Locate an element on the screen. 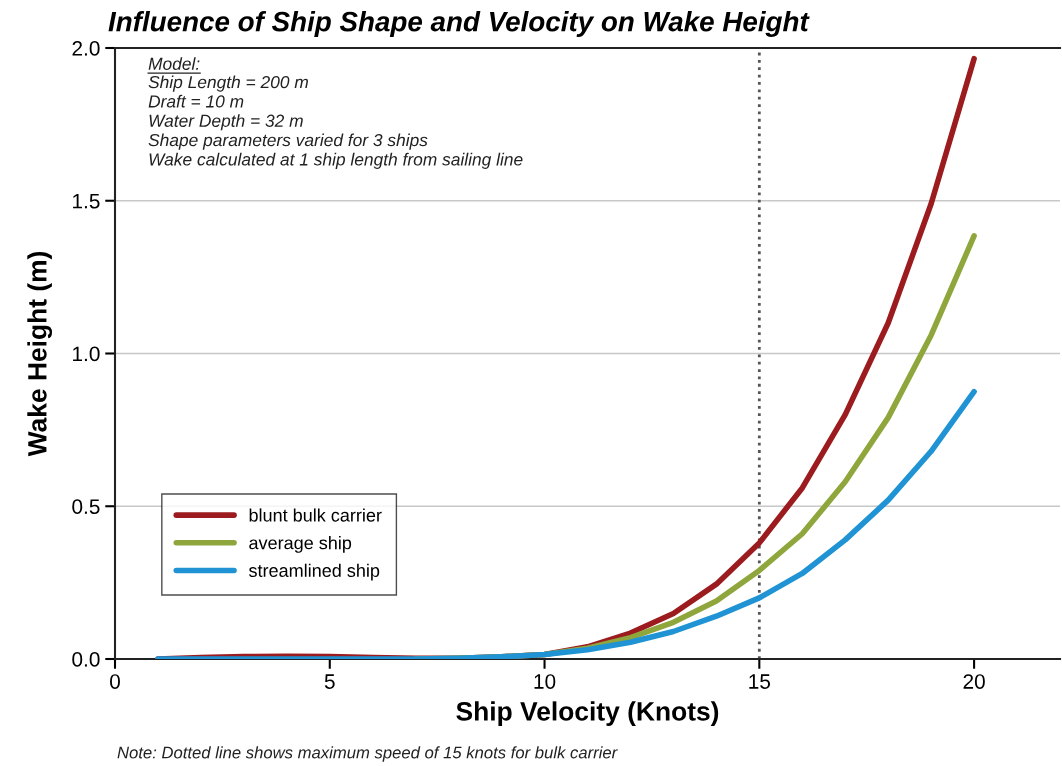  x-tick-label: 5 is located at coordinates (329, 681).